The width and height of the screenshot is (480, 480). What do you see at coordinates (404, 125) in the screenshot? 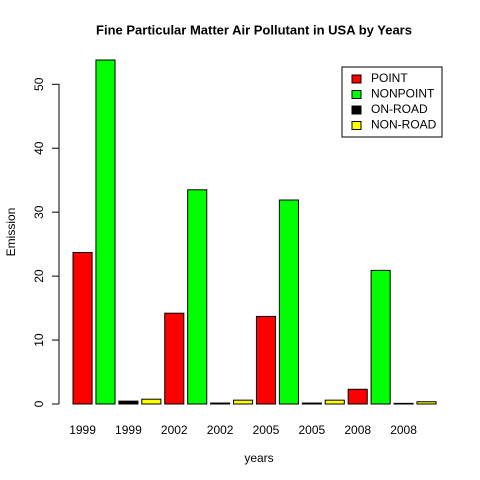
I see `legend-label: NON-ROAD` at bounding box center [404, 125].